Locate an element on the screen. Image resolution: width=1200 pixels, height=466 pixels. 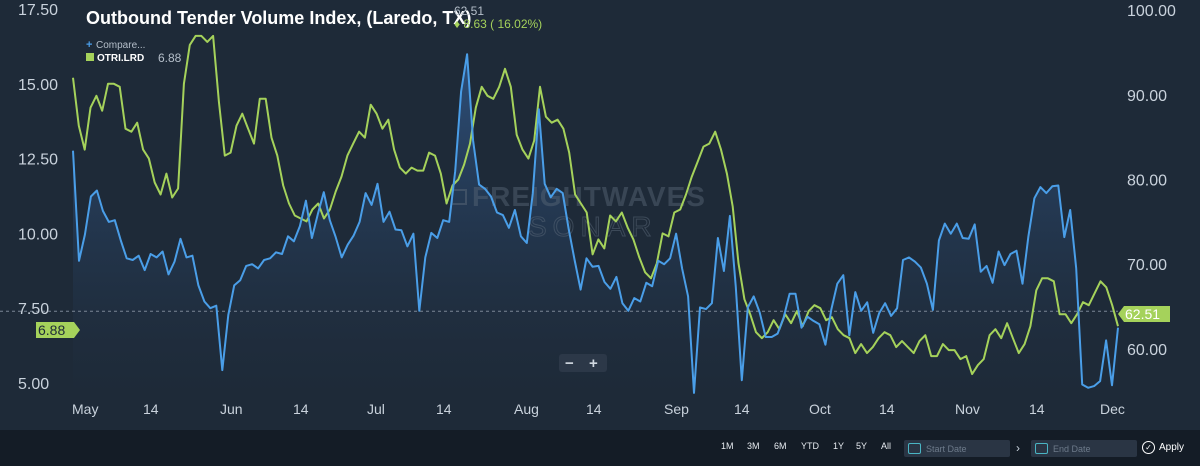
end-date-field: End Date is located at coordinates (1084, 448).